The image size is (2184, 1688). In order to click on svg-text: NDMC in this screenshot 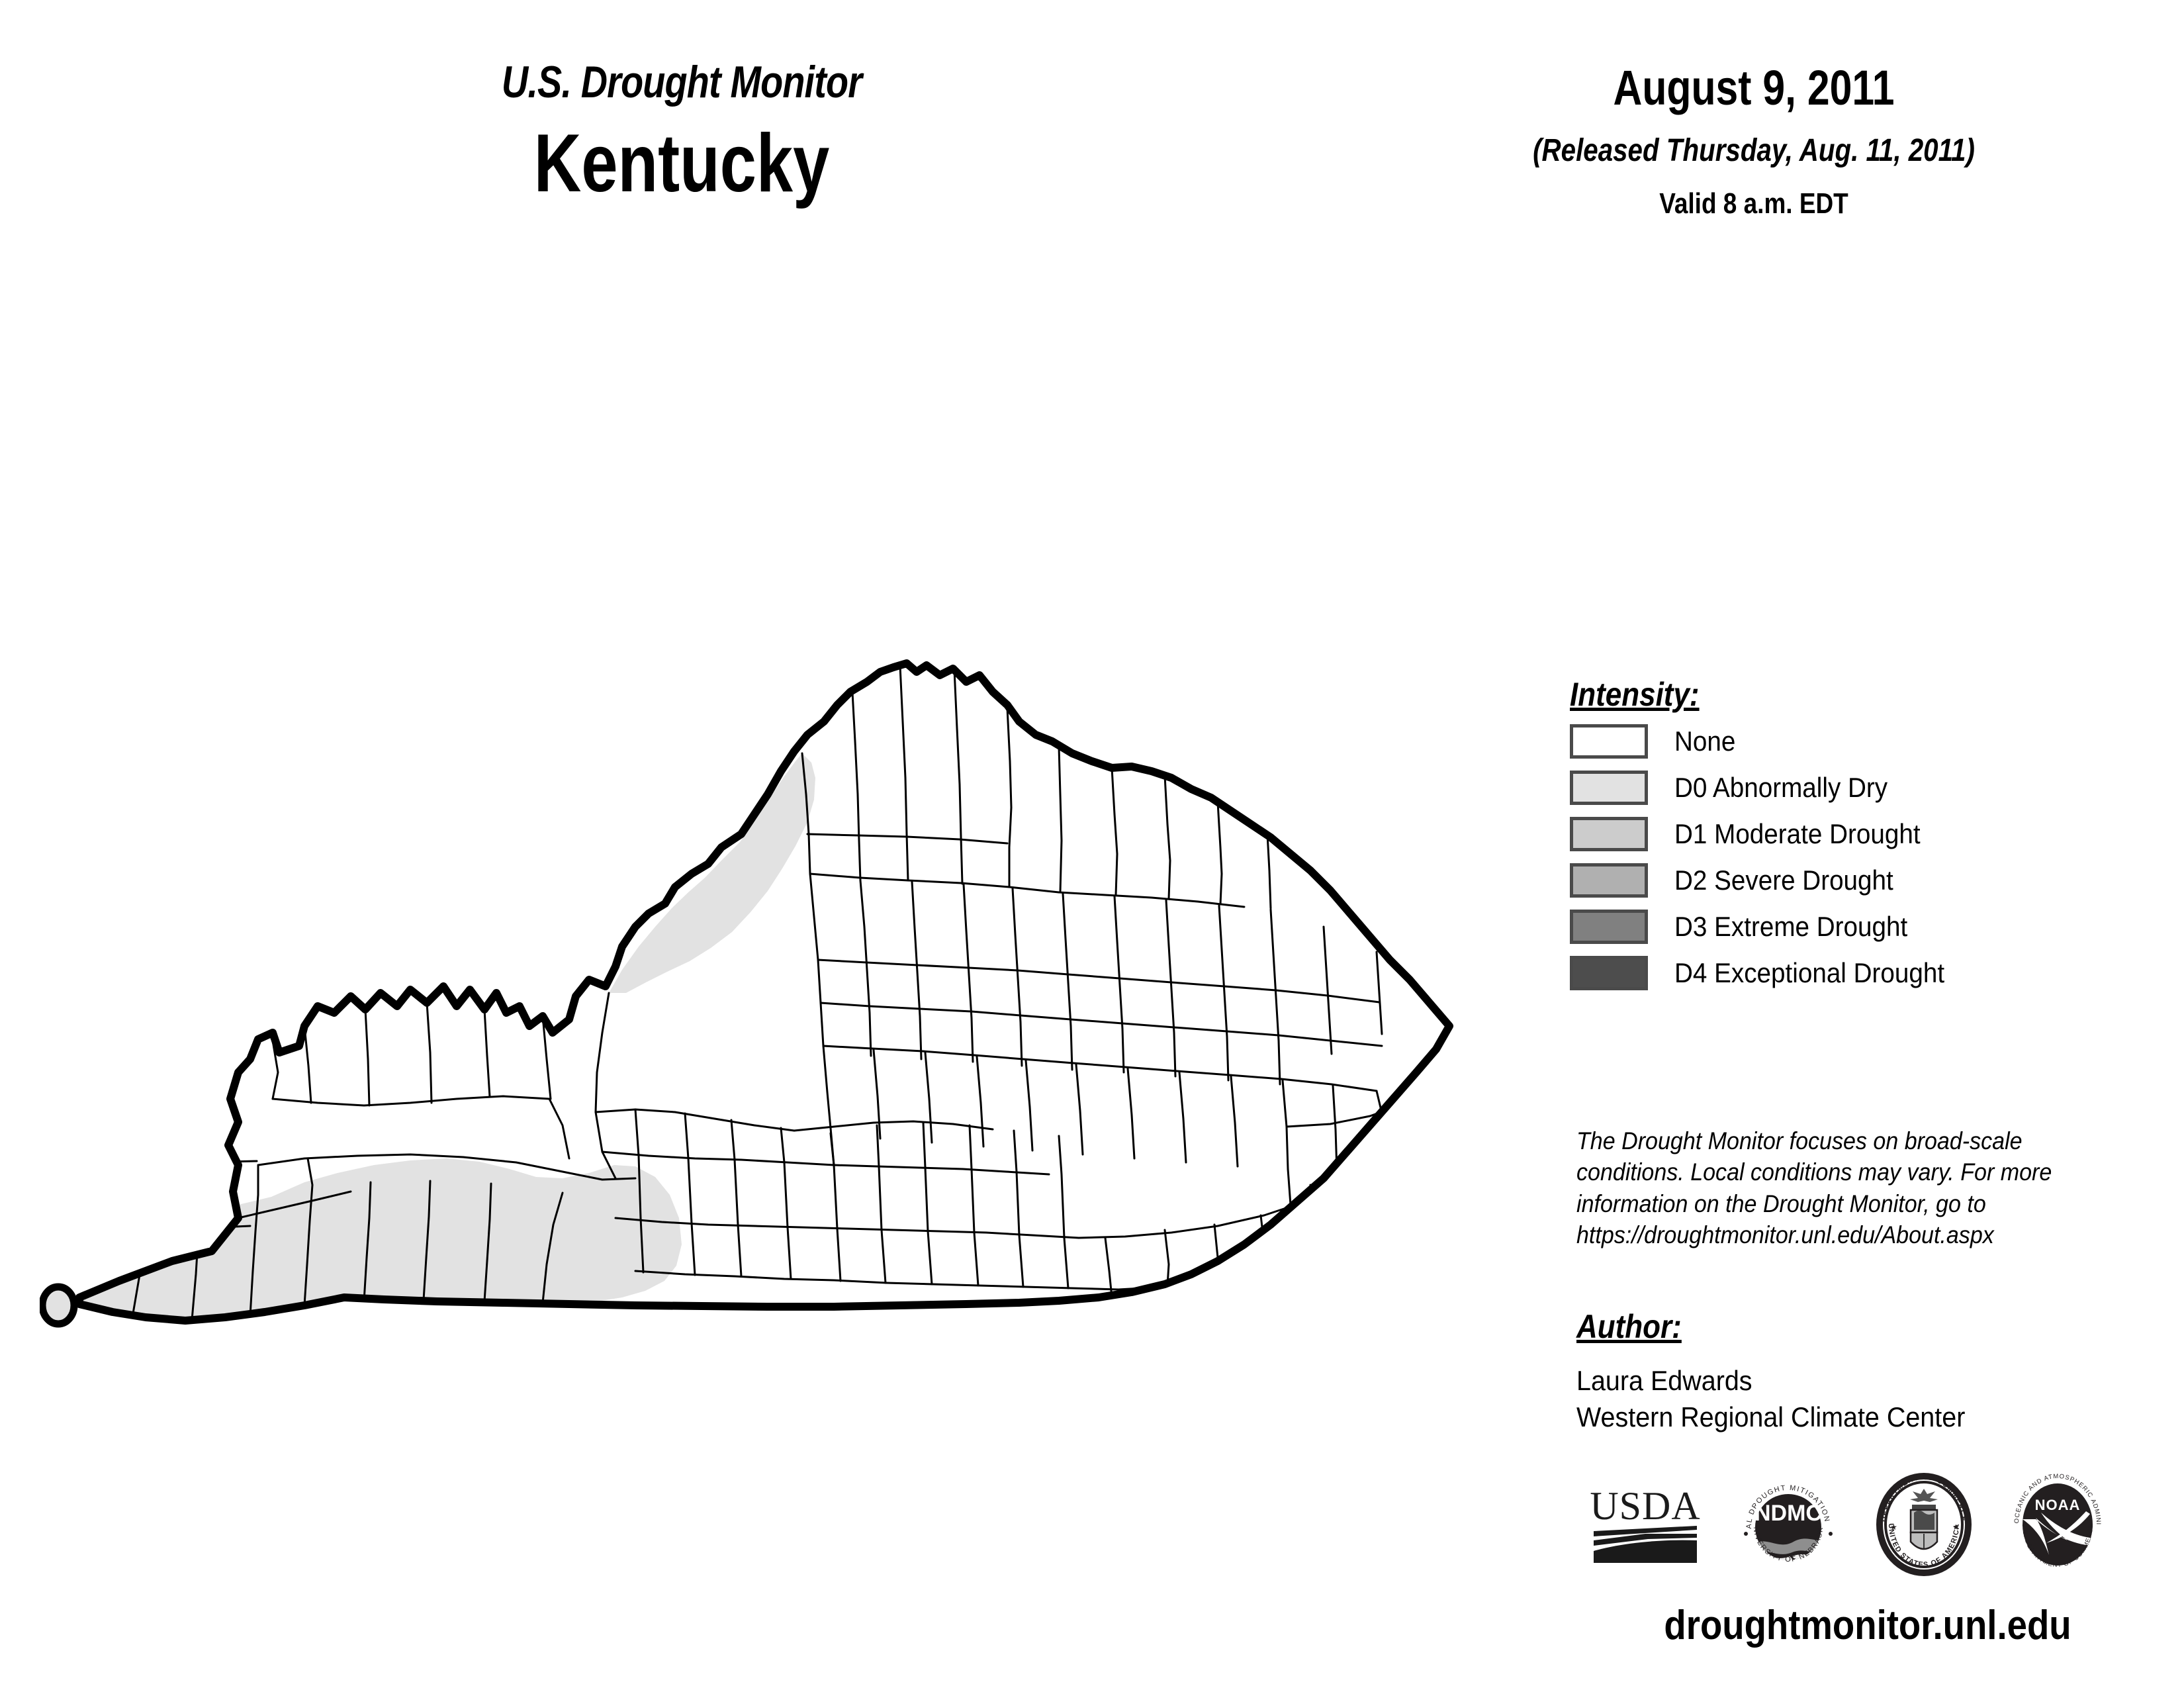, I will do `click(1788, 1513)`.